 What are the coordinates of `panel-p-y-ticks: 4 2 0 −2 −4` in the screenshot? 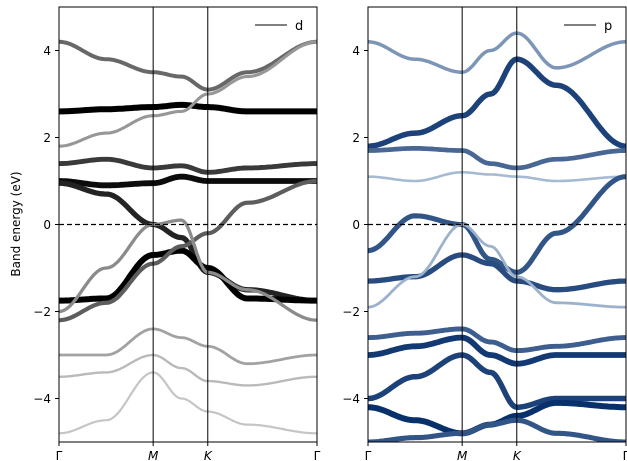 It's located at (355, 225).